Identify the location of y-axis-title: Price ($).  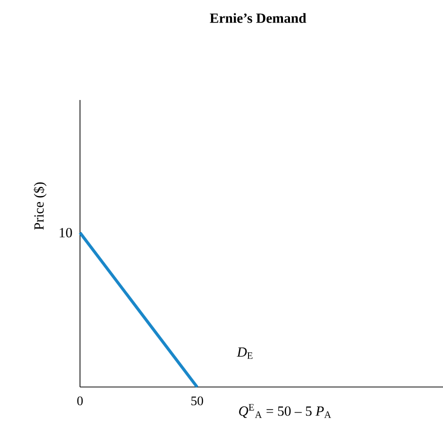
(40, 206).